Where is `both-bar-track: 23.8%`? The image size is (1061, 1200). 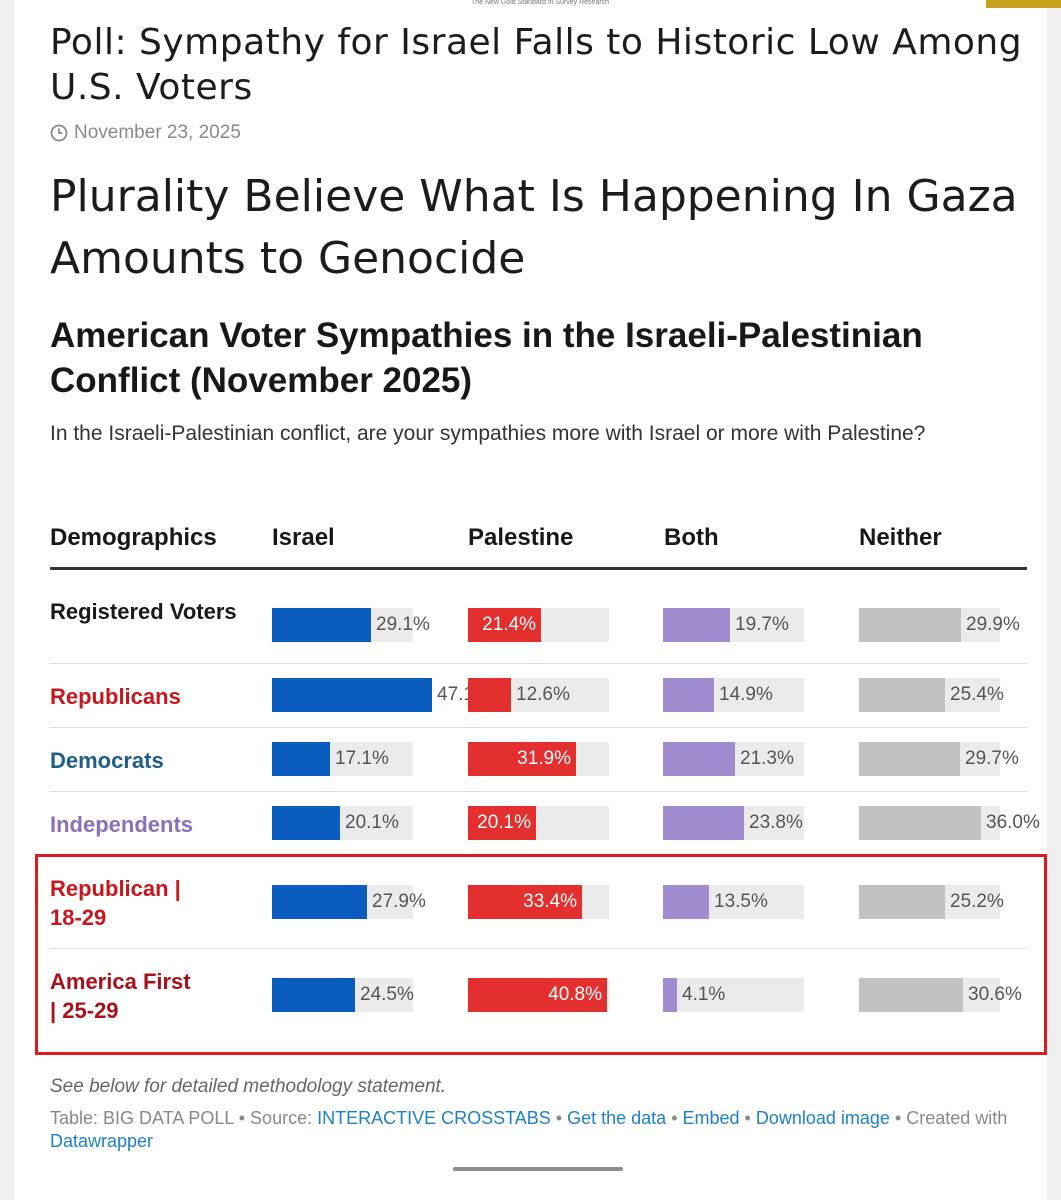
both-bar-track: 23.8% is located at coordinates (733, 823).